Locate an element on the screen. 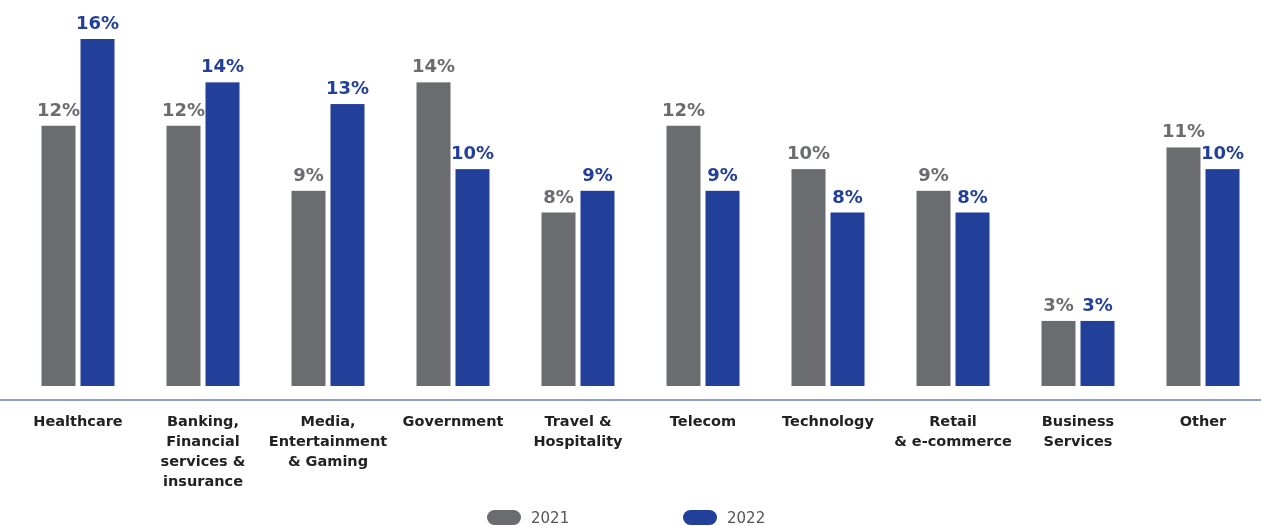 The image size is (1261, 526). x-tick-label: Retail & e-commerce is located at coordinates (953, 431).